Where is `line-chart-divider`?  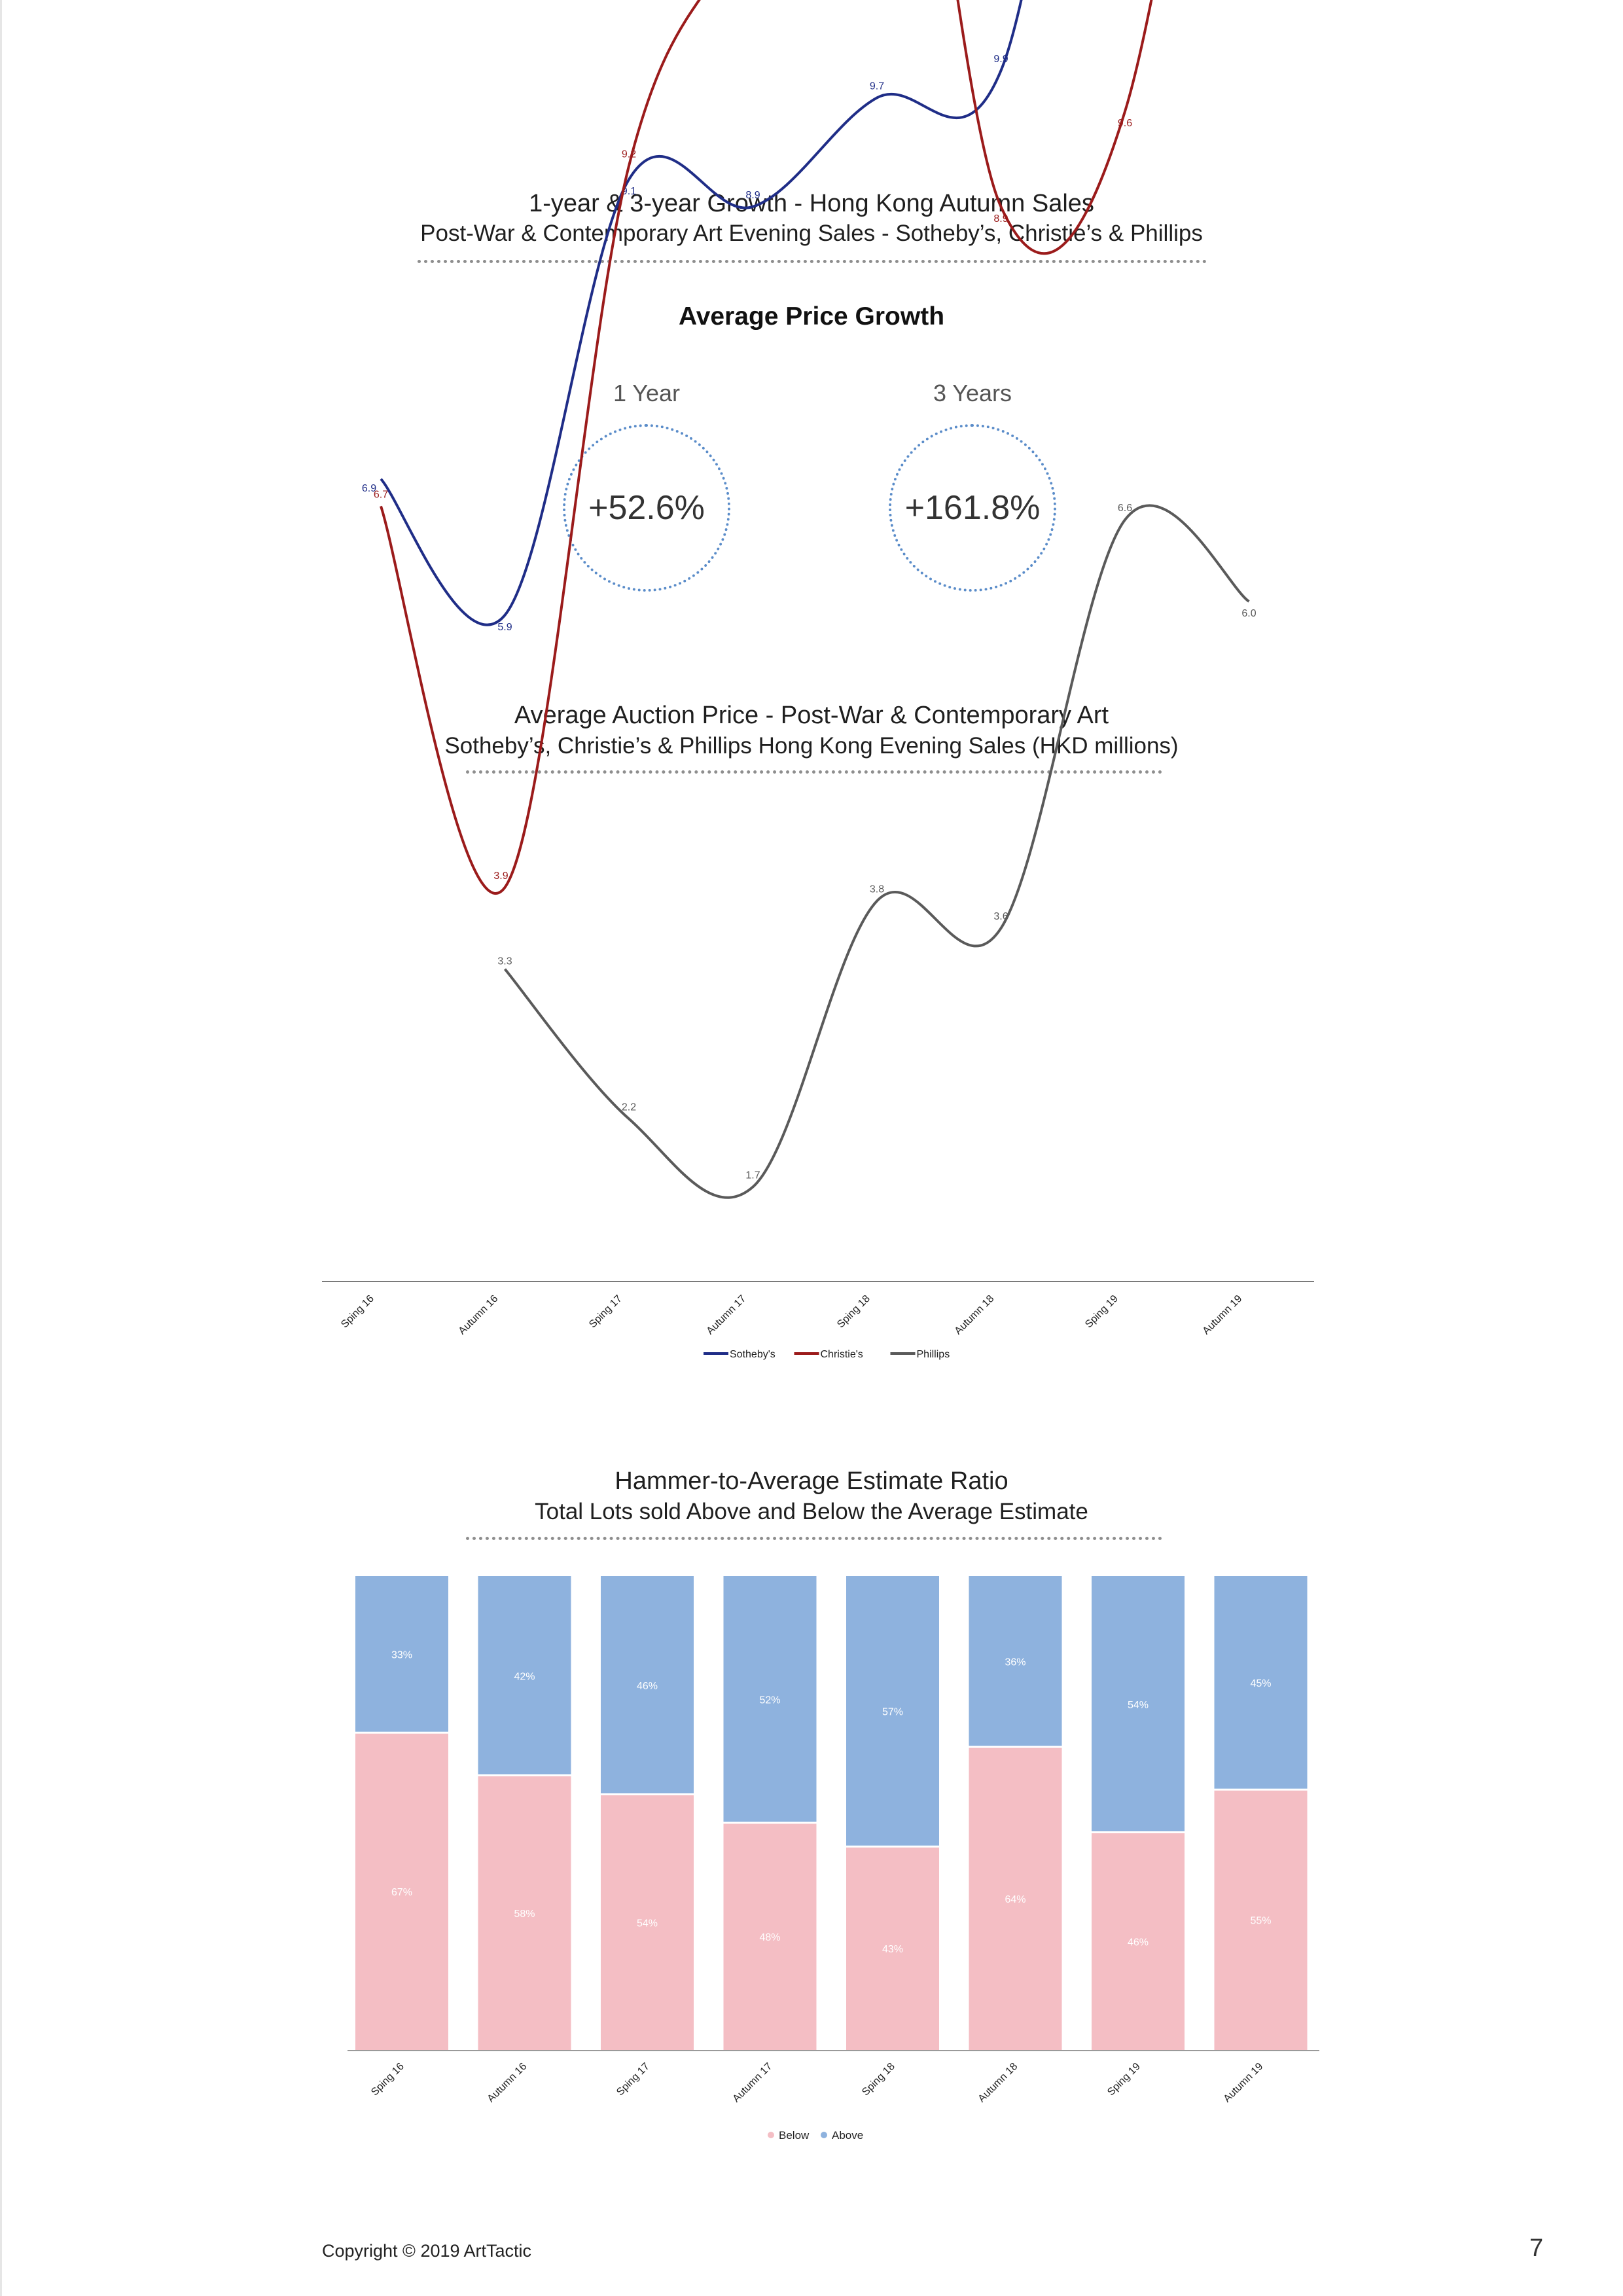
line-chart-divider is located at coordinates (814, 772).